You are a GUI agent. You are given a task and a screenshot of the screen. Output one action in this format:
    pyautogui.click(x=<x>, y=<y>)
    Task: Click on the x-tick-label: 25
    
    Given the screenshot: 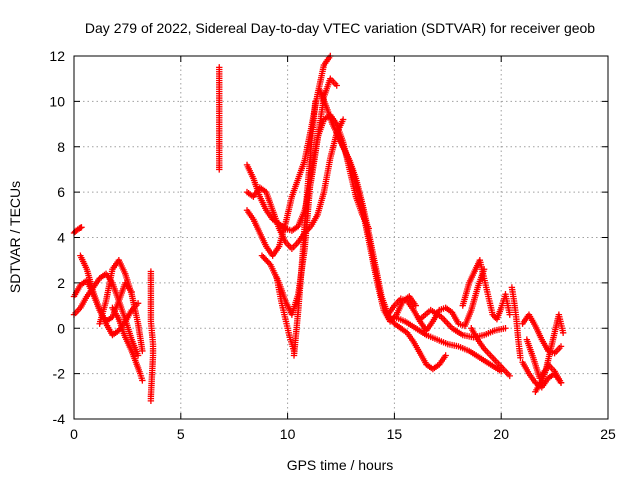 What is the action you would take?
    pyautogui.click(x=608, y=434)
    